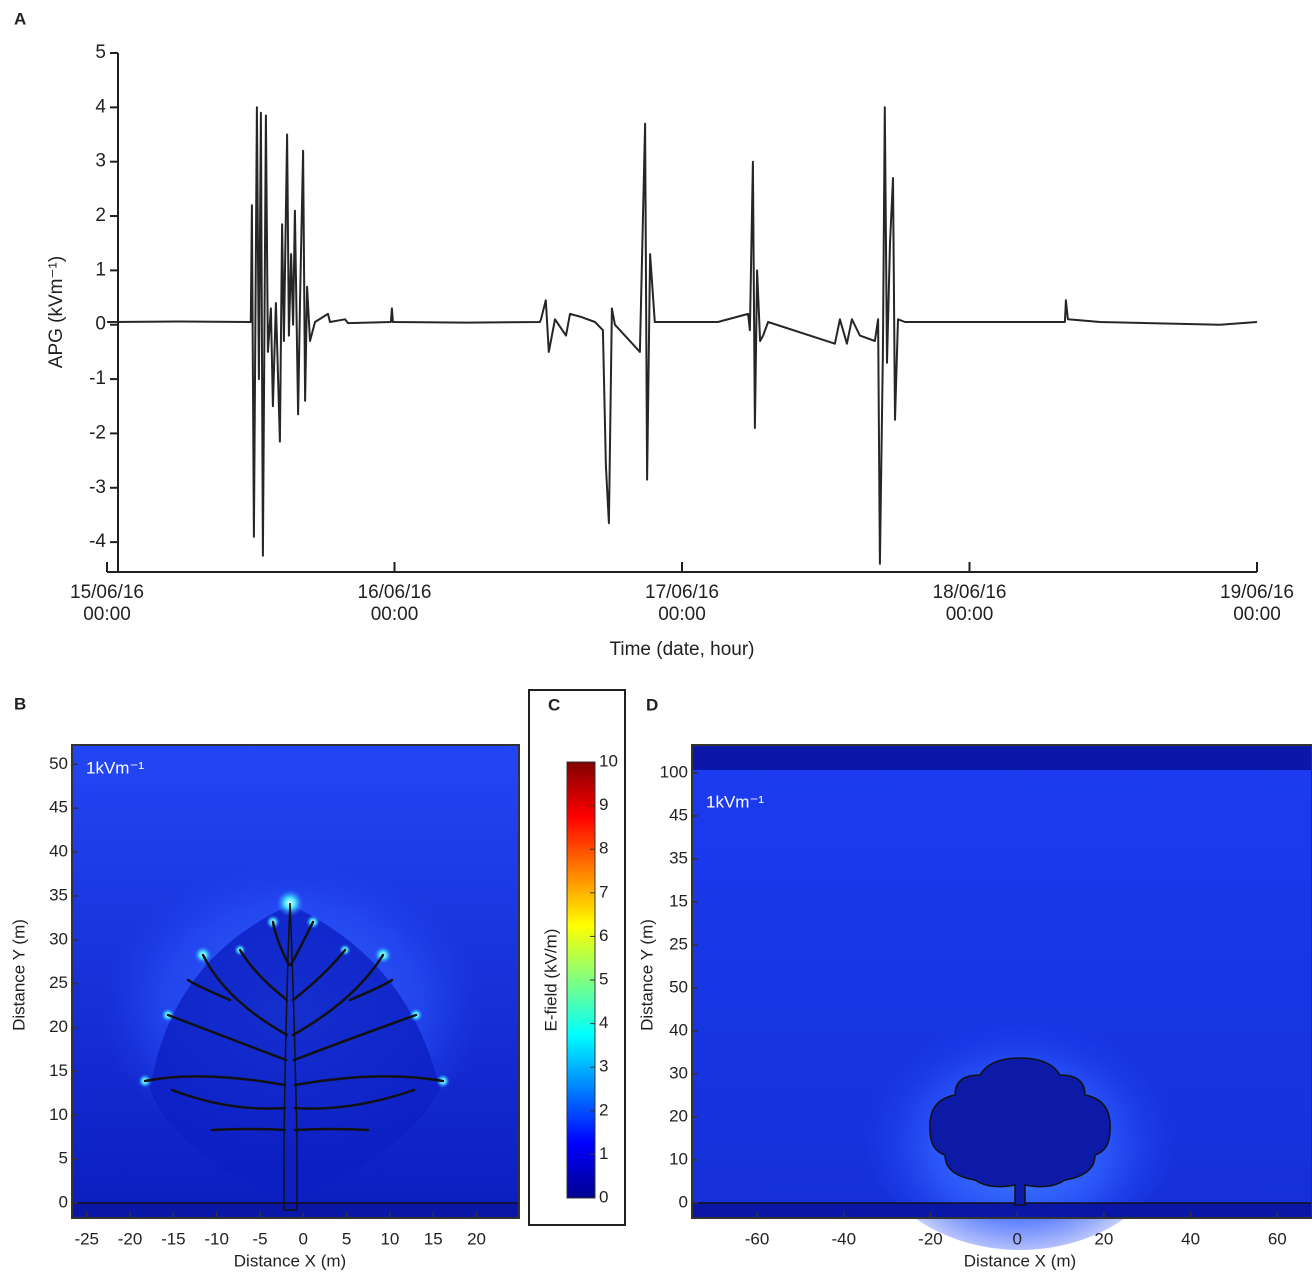 This screenshot has width=1312, height=1283. I want to click on y-tick-label: 100, so click(674, 771).